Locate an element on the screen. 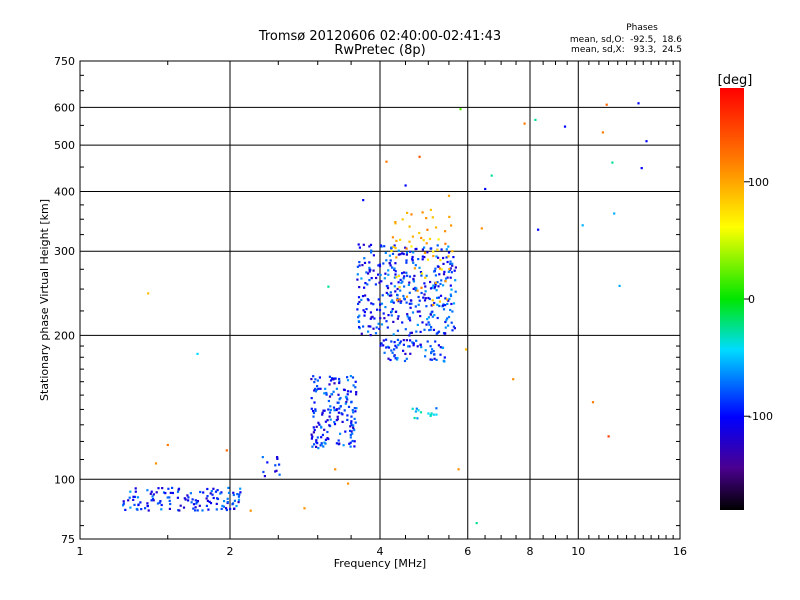 This screenshot has width=800, height=600. colorbar-ticks: 100 0 -100 is located at coordinates (758, 299).